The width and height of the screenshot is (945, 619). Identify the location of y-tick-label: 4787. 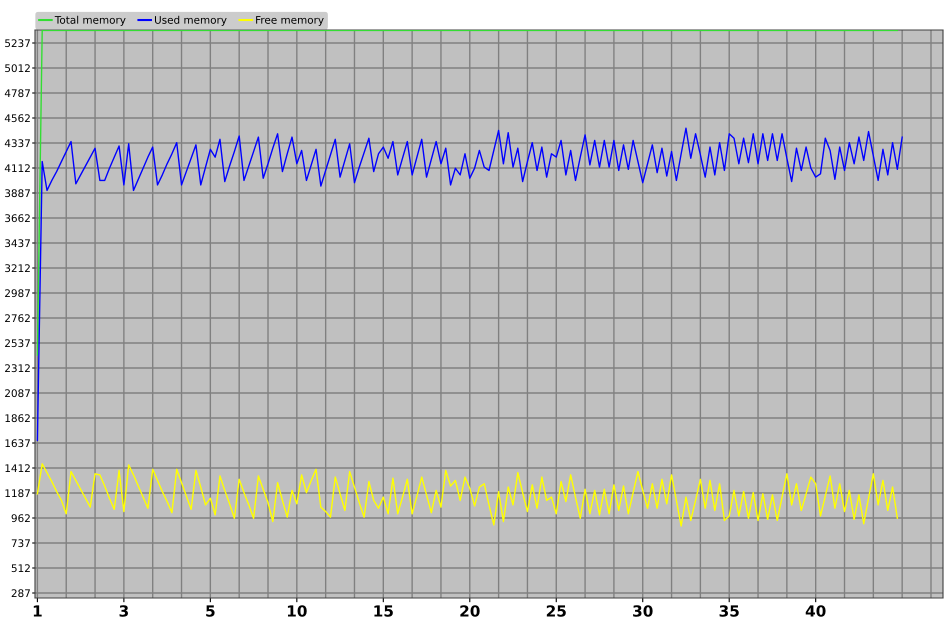
(17, 93).